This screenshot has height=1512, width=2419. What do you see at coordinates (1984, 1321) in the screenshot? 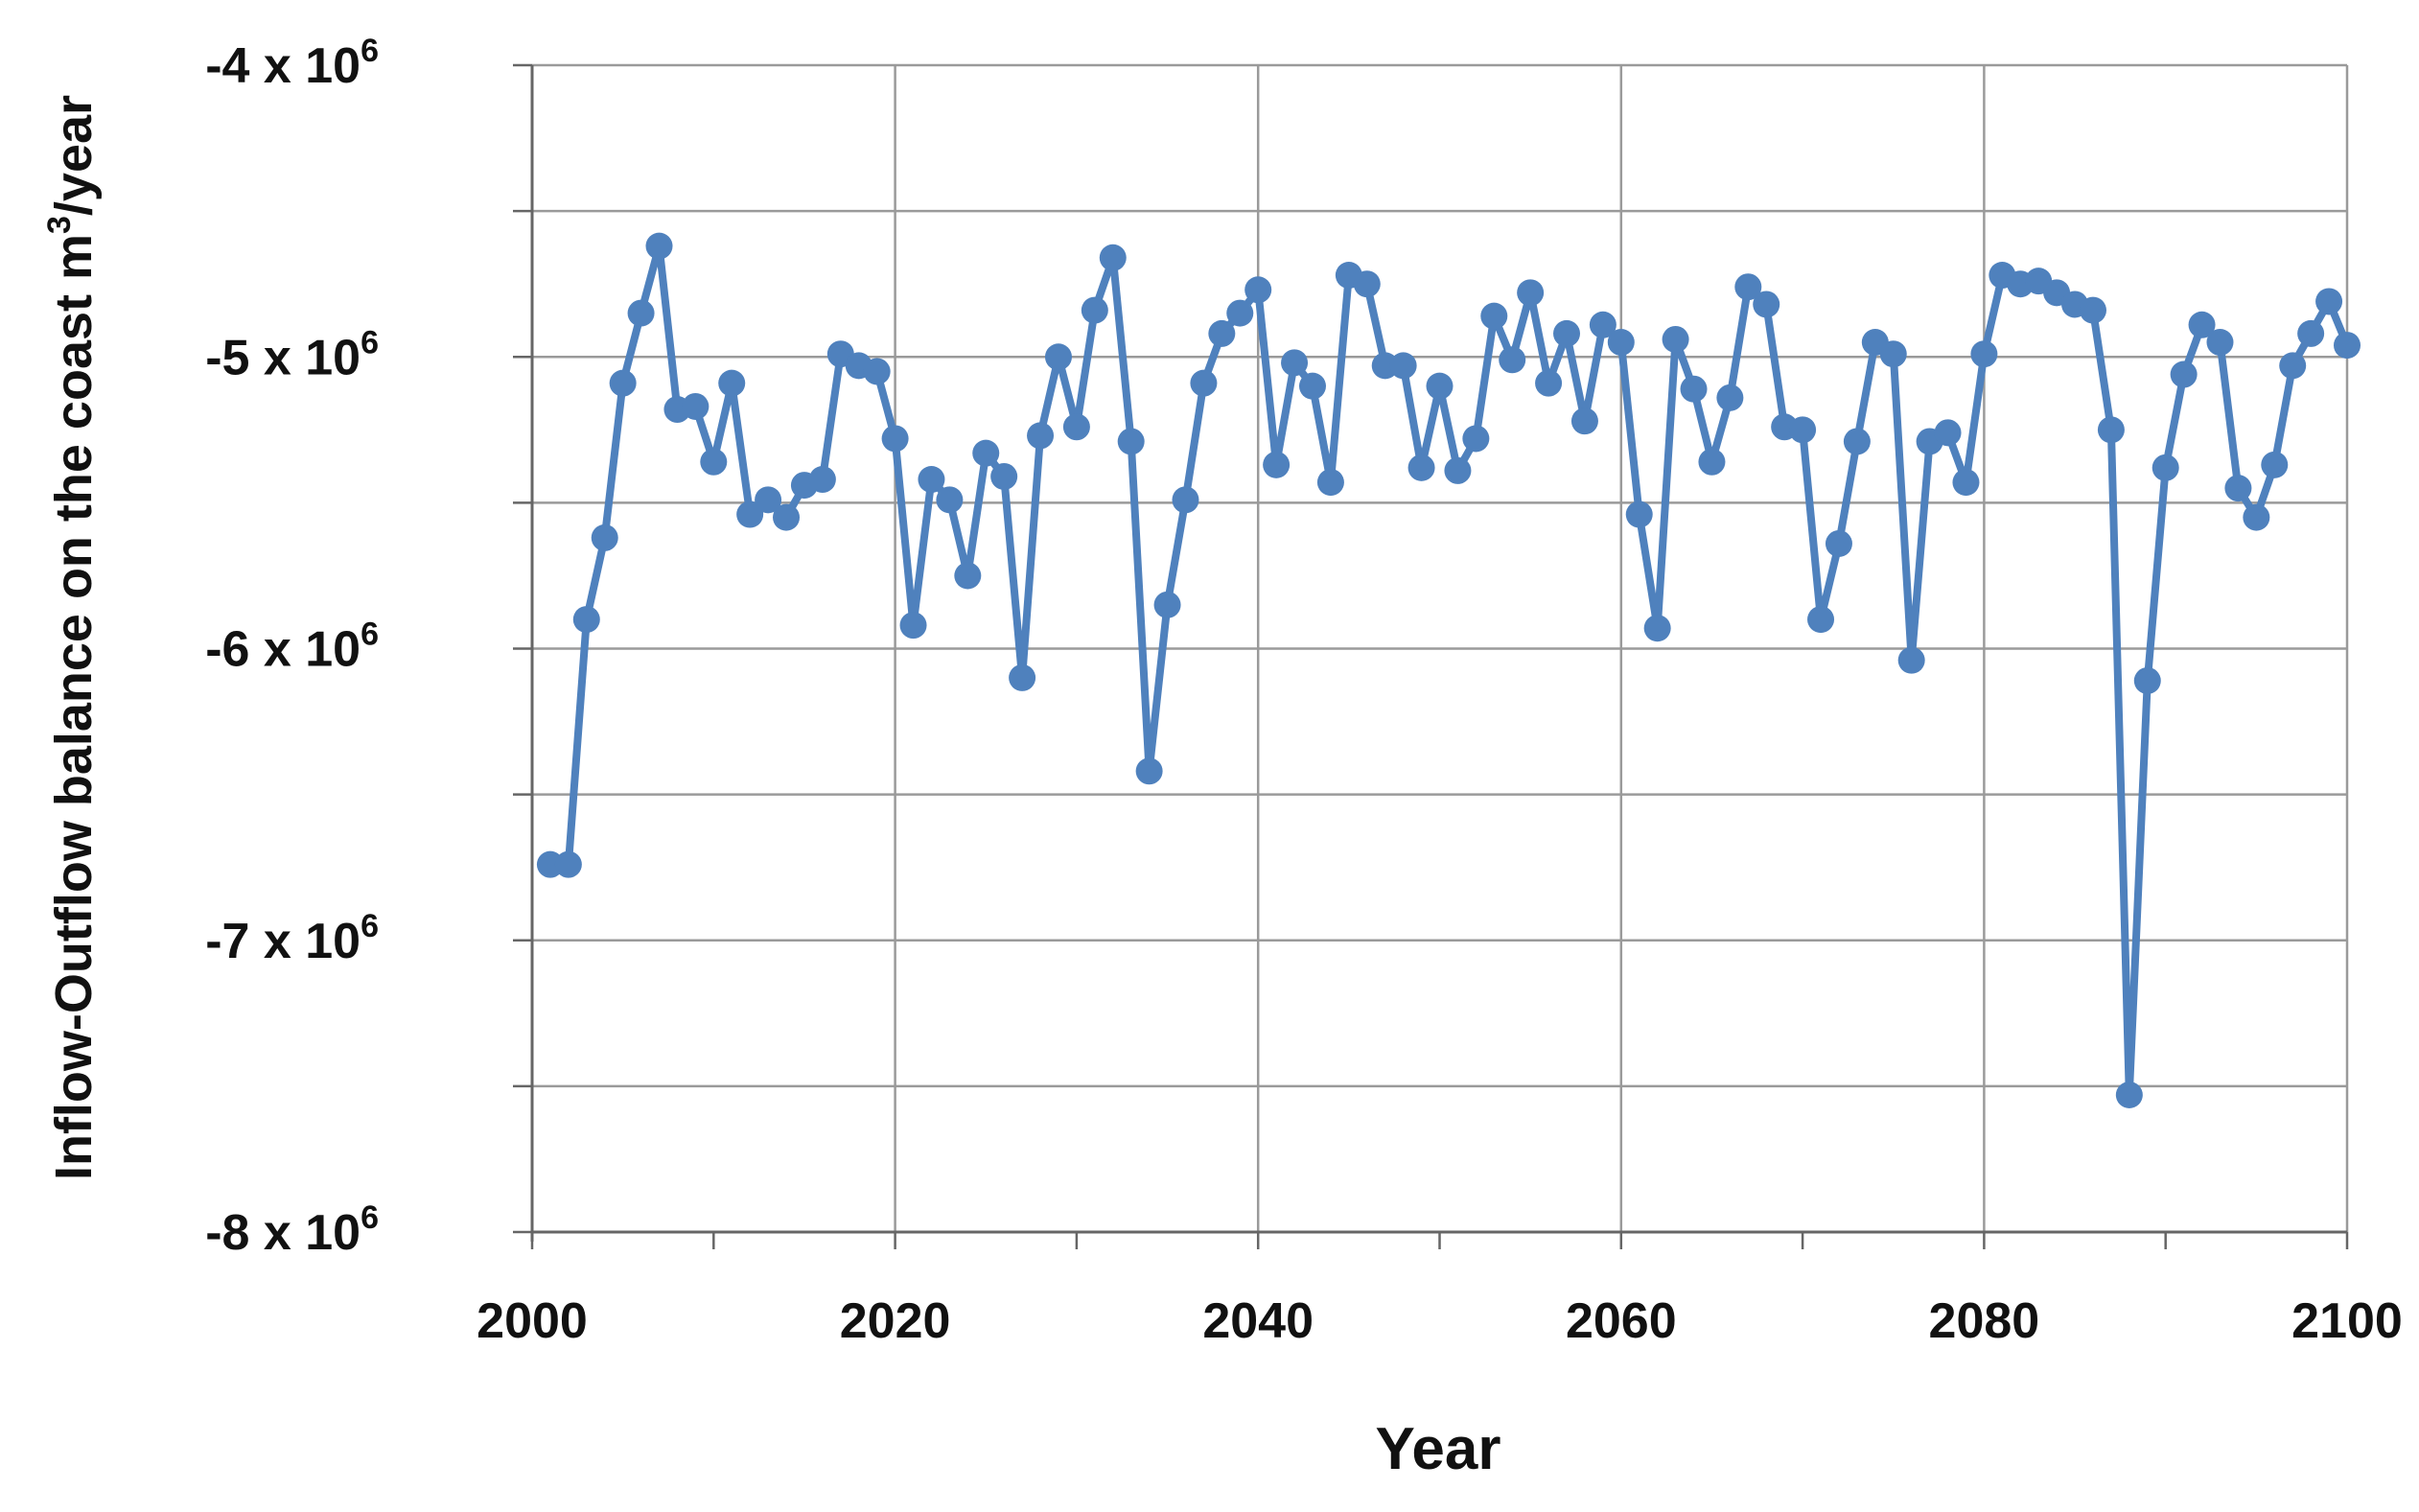
I see `x-tick-label: 2080` at bounding box center [1984, 1321].